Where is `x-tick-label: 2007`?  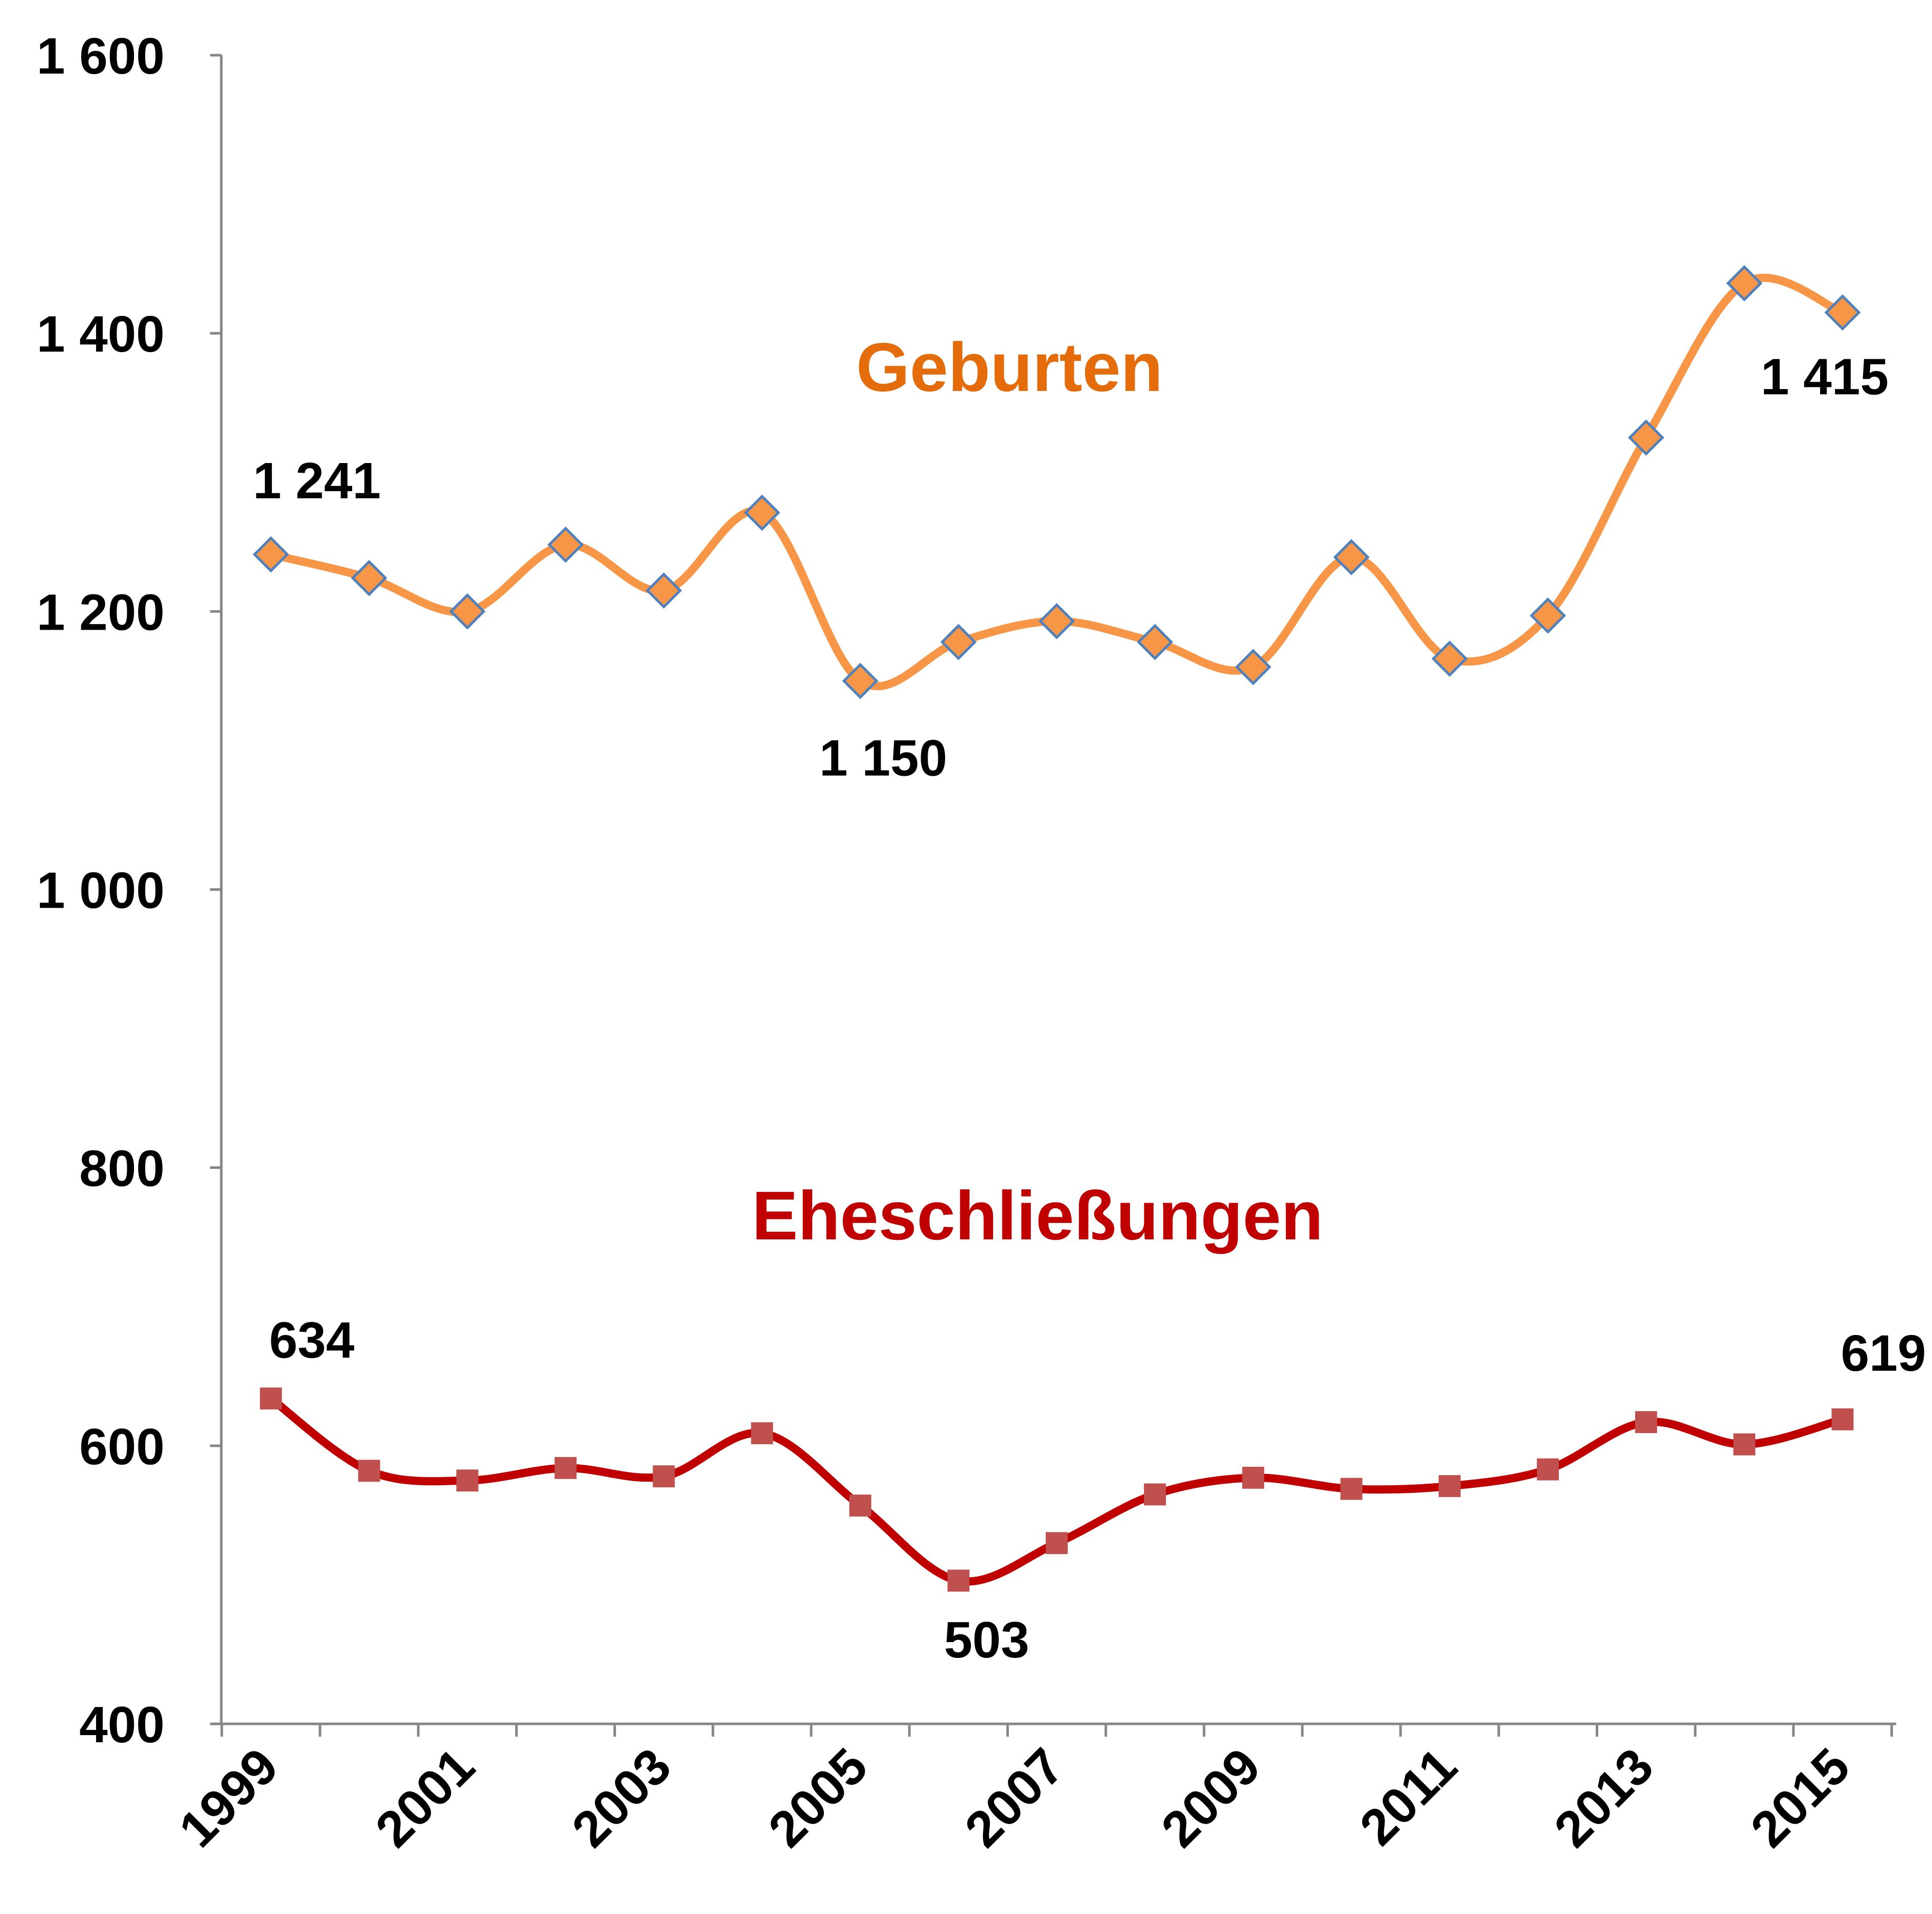 x-tick-label: 2007 is located at coordinates (1014, 1797).